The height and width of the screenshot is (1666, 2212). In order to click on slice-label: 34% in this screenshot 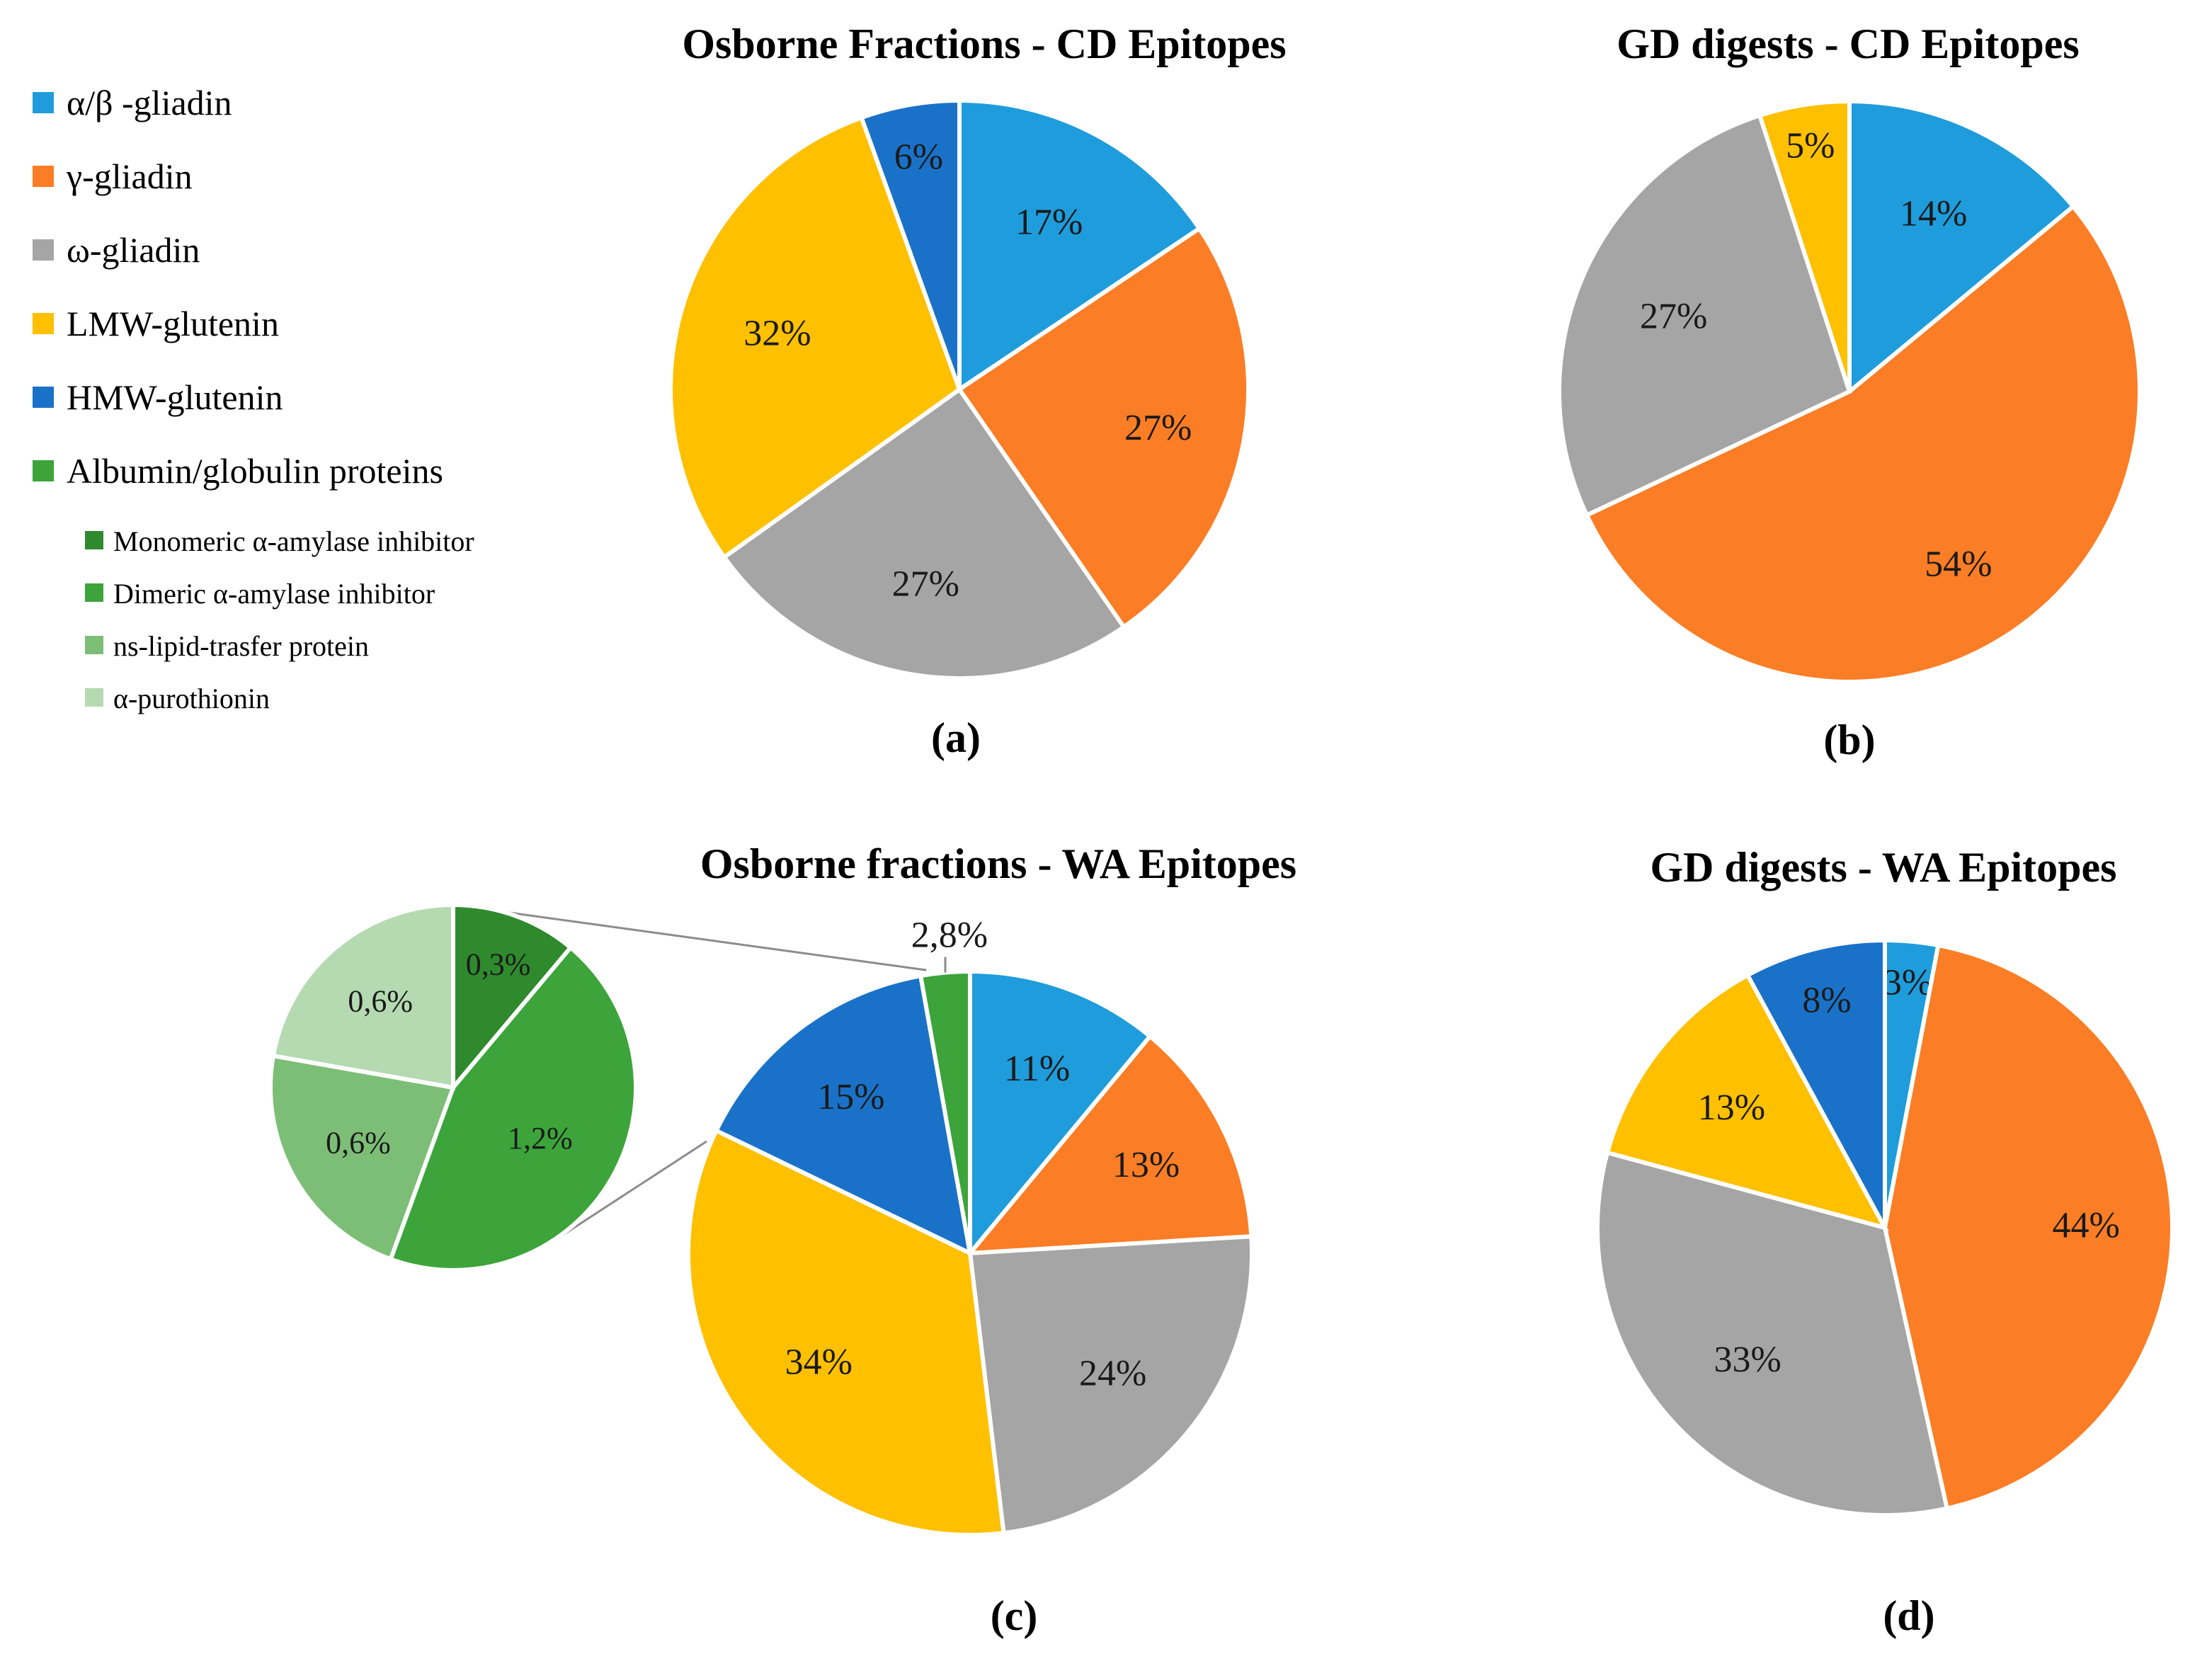, I will do `click(819, 1362)`.